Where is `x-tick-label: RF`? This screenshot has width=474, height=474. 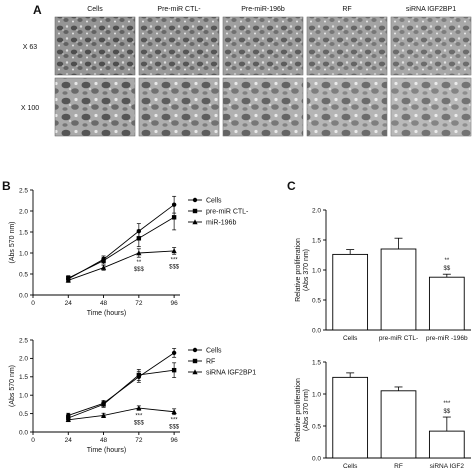
x-tick-label: RF is located at coordinates (398, 466).